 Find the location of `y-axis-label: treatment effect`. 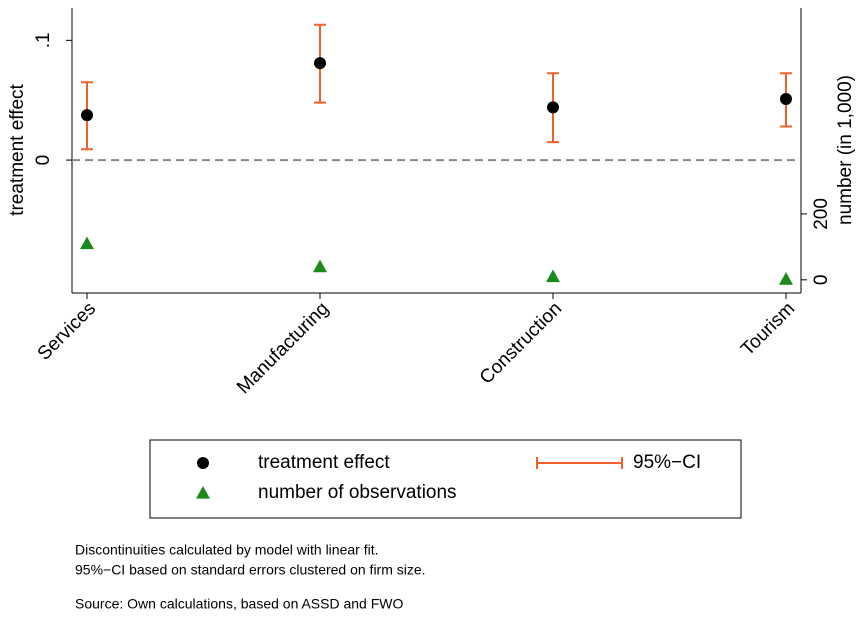

y-axis-label: treatment effect is located at coordinates (17, 149).